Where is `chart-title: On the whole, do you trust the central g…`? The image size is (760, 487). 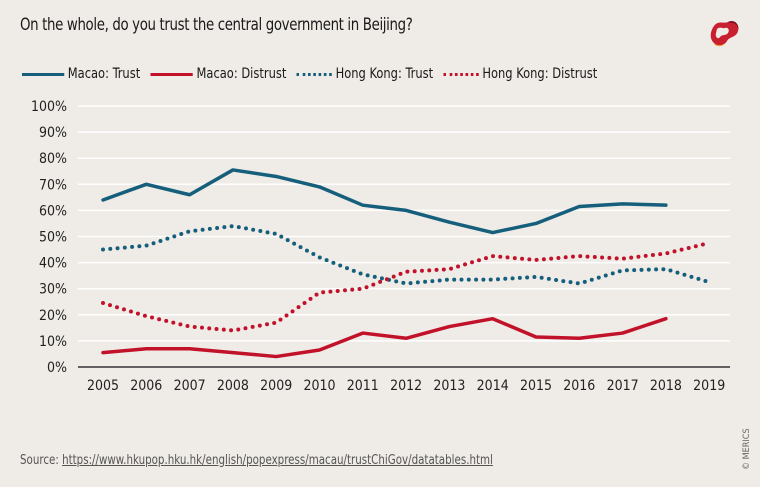 chart-title: On the whole, do you trust the central g… is located at coordinates (216, 24).